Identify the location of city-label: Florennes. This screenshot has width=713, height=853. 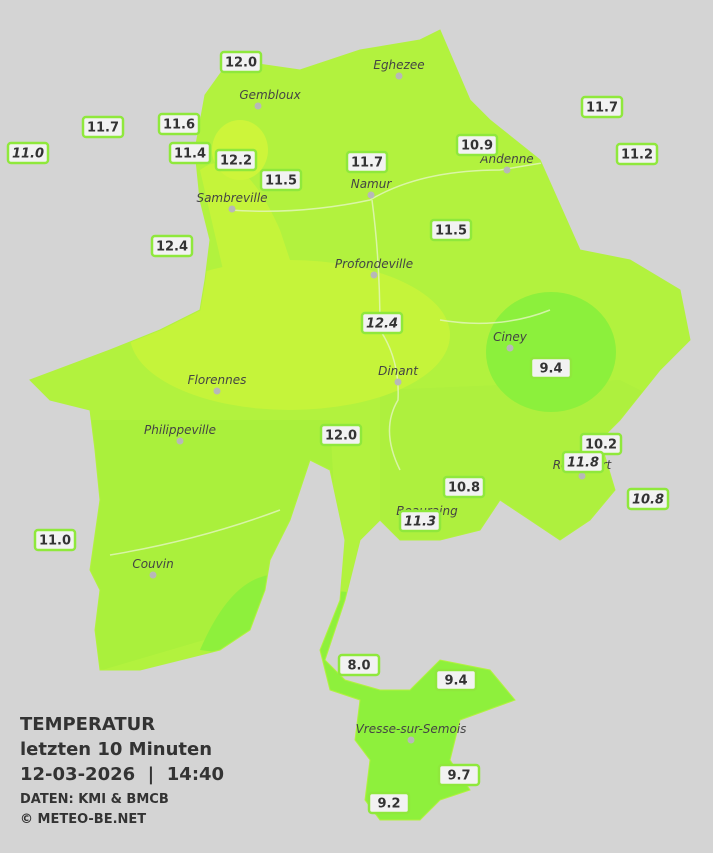
(217, 380).